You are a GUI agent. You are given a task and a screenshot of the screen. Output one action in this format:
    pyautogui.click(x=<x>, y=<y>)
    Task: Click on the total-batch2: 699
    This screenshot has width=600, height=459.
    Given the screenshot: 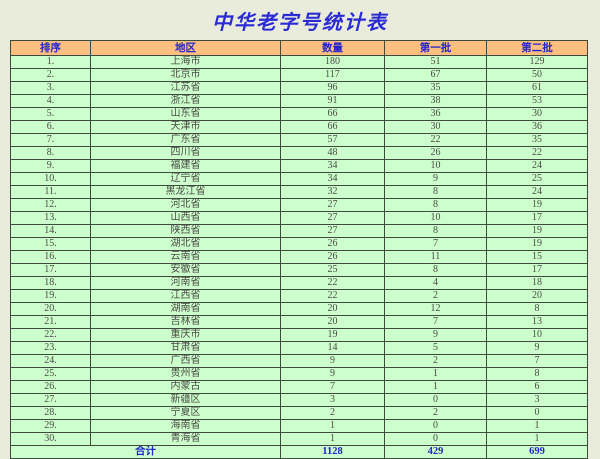 What is the action you would take?
    pyautogui.click(x=537, y=452)
    